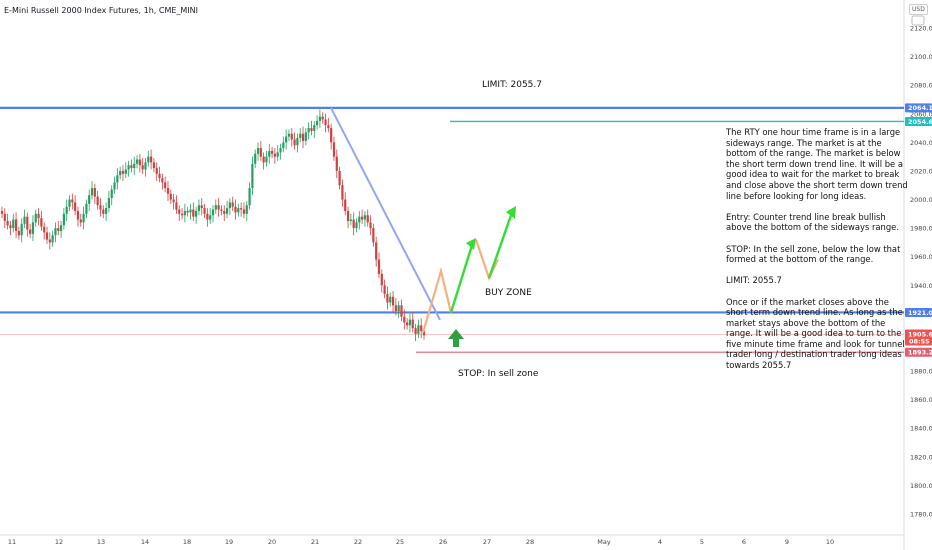  I want to click on y-tick-label: 1840.0, so click(921, 429).